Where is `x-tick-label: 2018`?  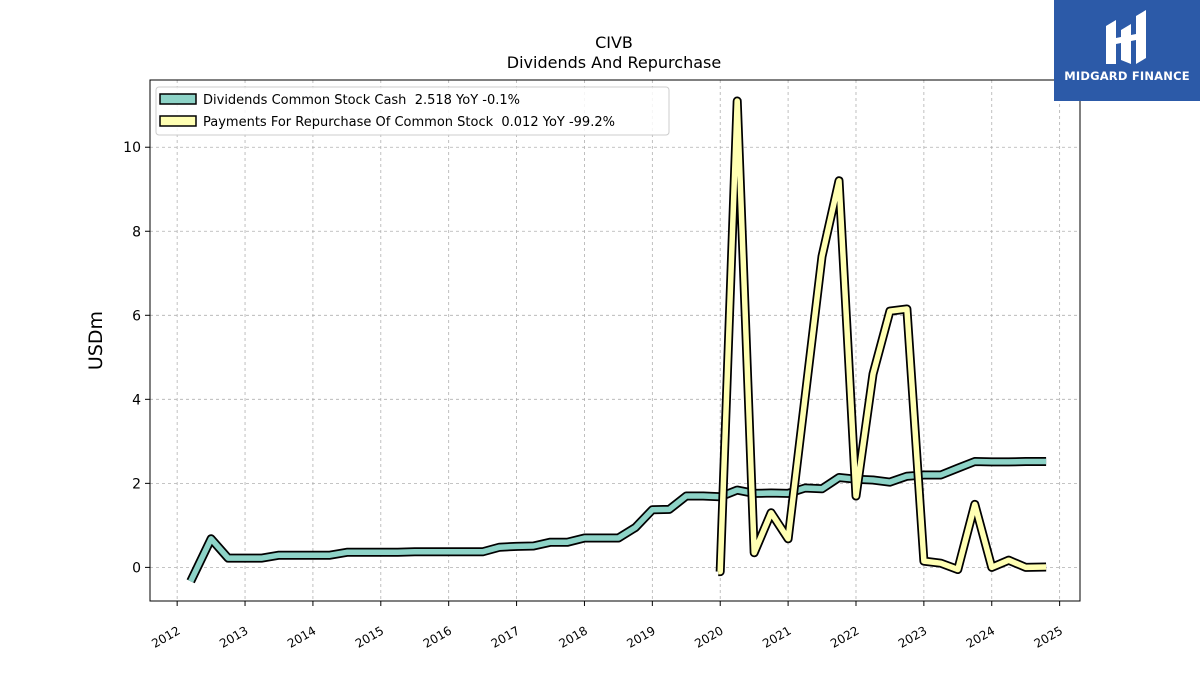 x-tick-label: 2018 is located at coordinates (572, 636).